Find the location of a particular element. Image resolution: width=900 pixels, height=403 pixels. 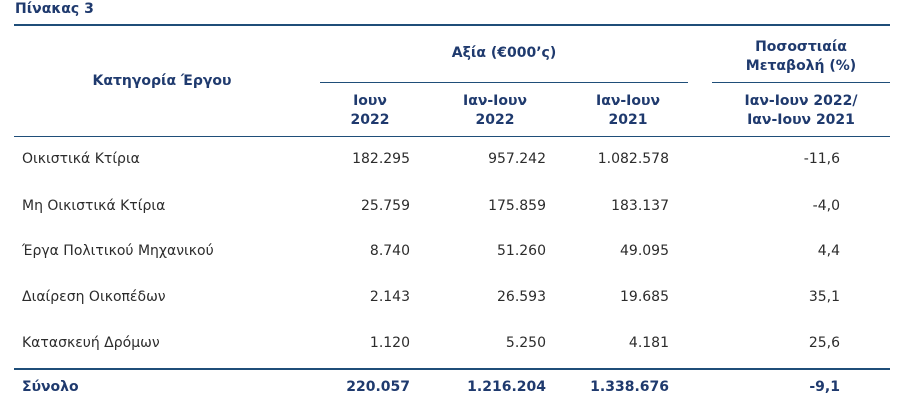

row-jan-jun-2022: 51.260 is located at coordinates (521, 251).